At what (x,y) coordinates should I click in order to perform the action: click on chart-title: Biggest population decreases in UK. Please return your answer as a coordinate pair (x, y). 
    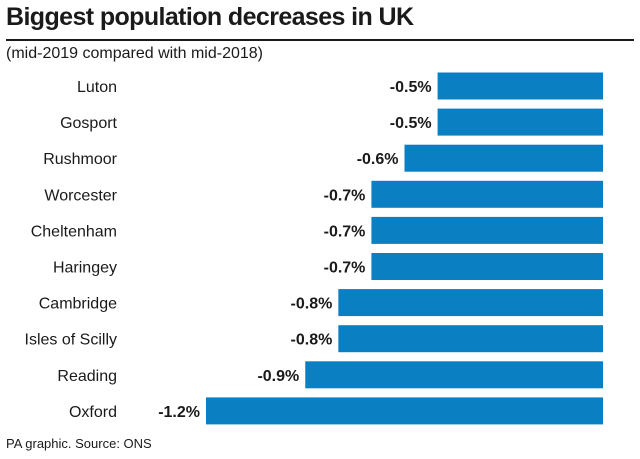
    Looking at the image, I should click on (210, 17).